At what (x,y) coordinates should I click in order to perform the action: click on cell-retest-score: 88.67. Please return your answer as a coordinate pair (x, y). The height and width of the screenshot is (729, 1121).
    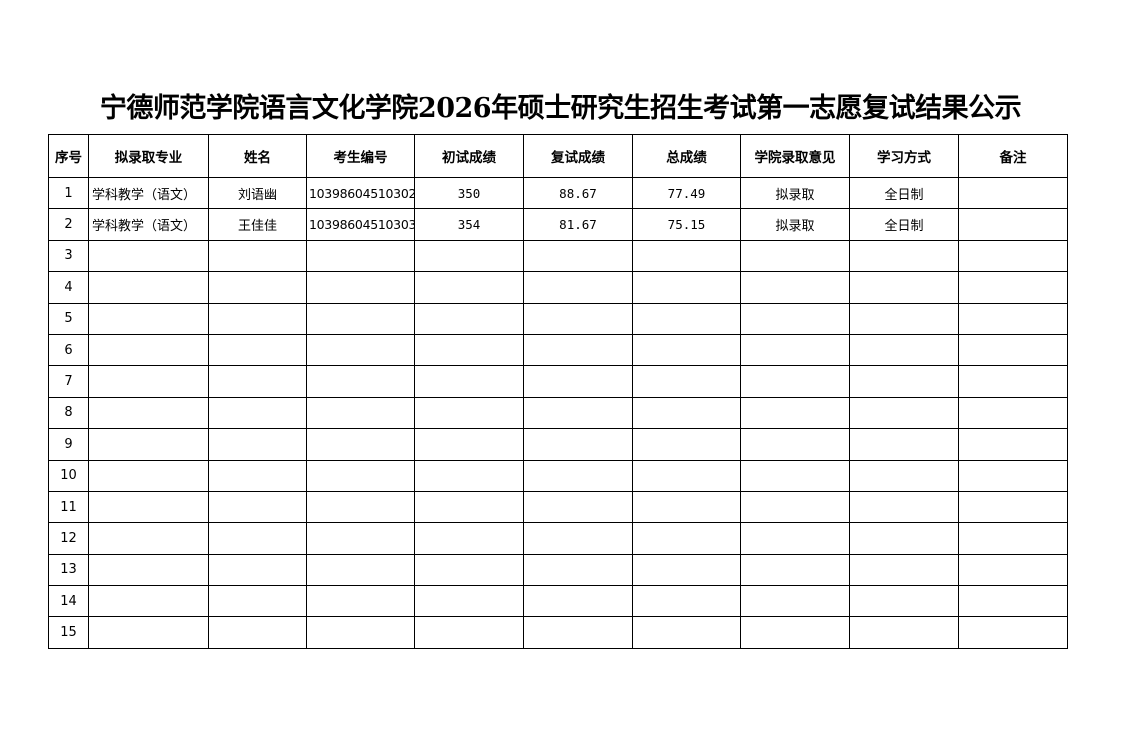
    Looking at the image, I should click on (578, 193).